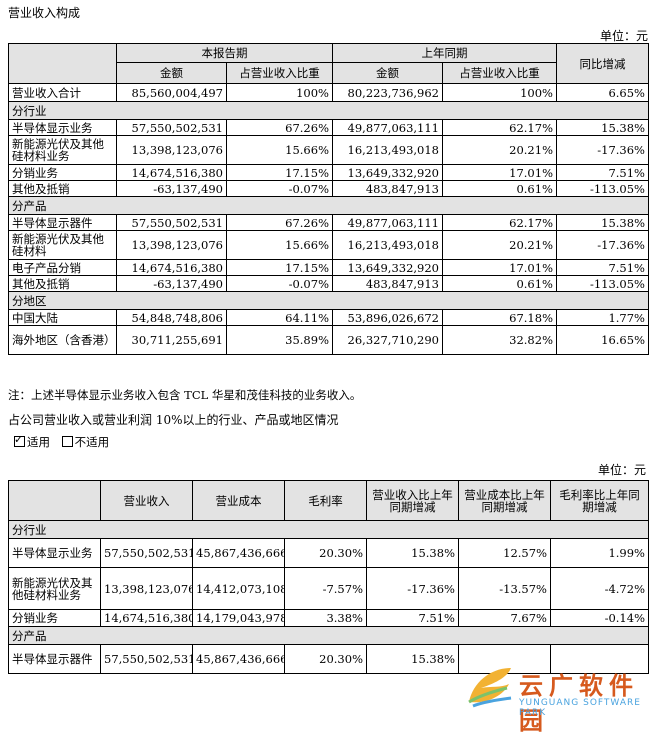 Image resolution: width=661 pixels, height=736 pixels. What do you see at coordinates (173, 420) in the screenshot?
I see `subtitle: 占公司营业收入或营业利润 10%以上的行业、产品或地区情况` at bounding box center [173, 420].